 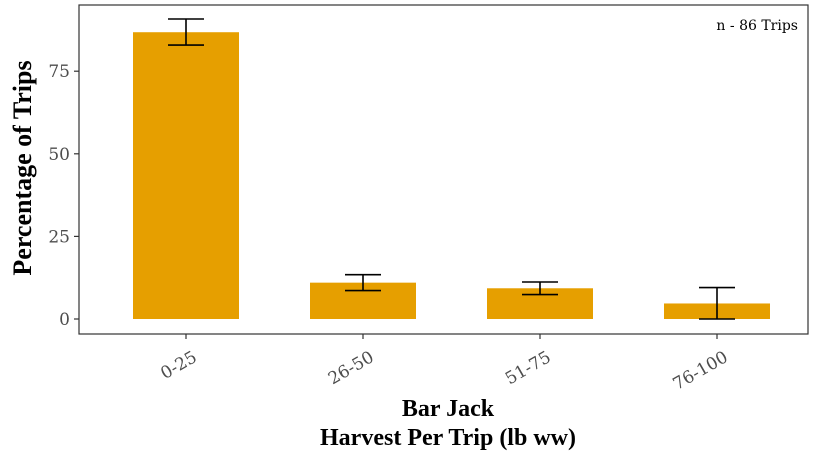 What do you see at coordinates (22, 167) in the screenshot?
I see `y-axis-title: Percentage of Trips` at bounding box center [22, 167].